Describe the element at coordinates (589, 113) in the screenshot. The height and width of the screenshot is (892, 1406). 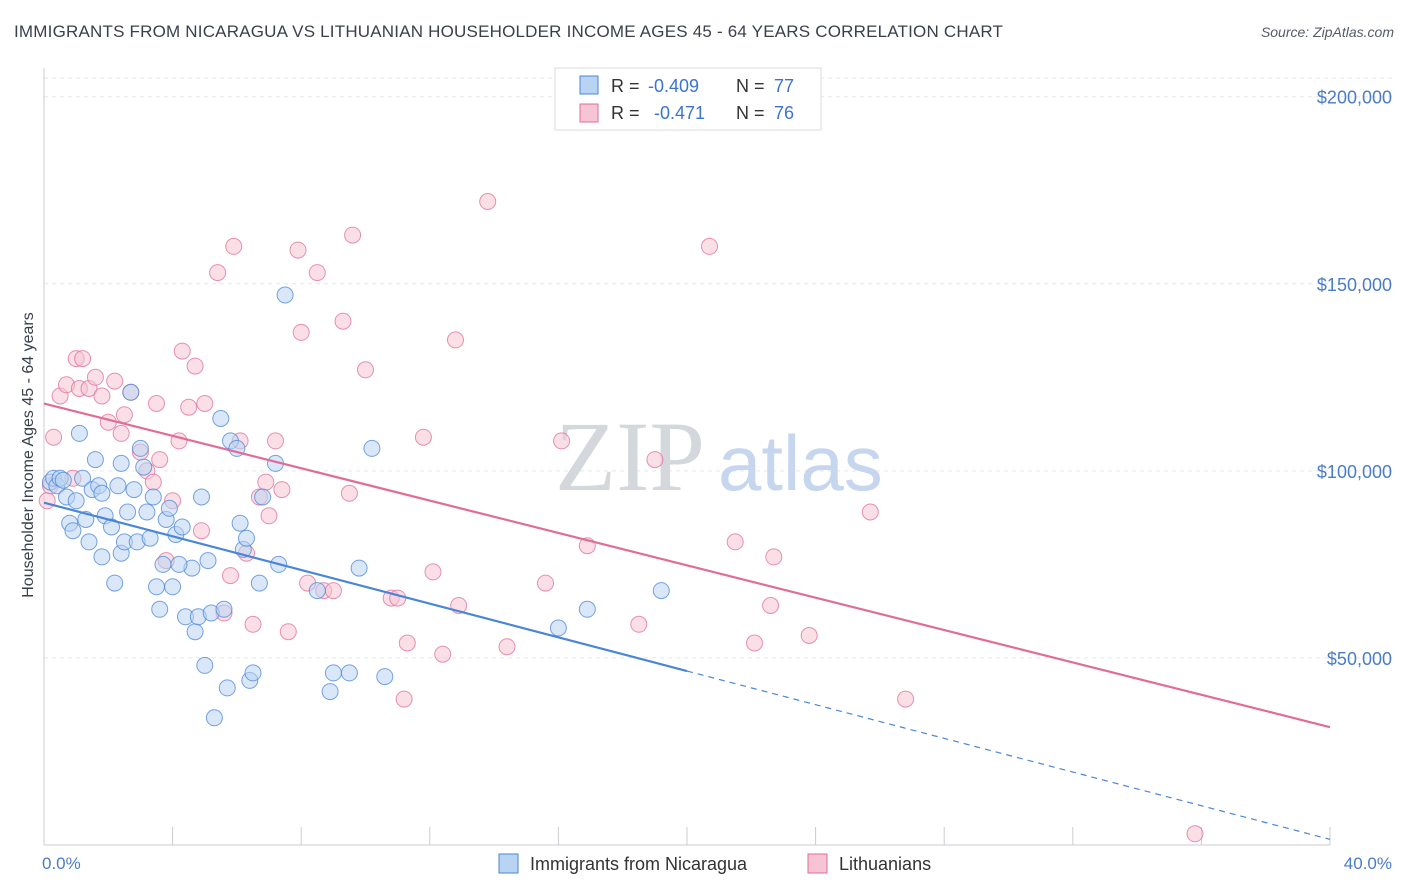
I see `legend-swatch-pink` at that location.